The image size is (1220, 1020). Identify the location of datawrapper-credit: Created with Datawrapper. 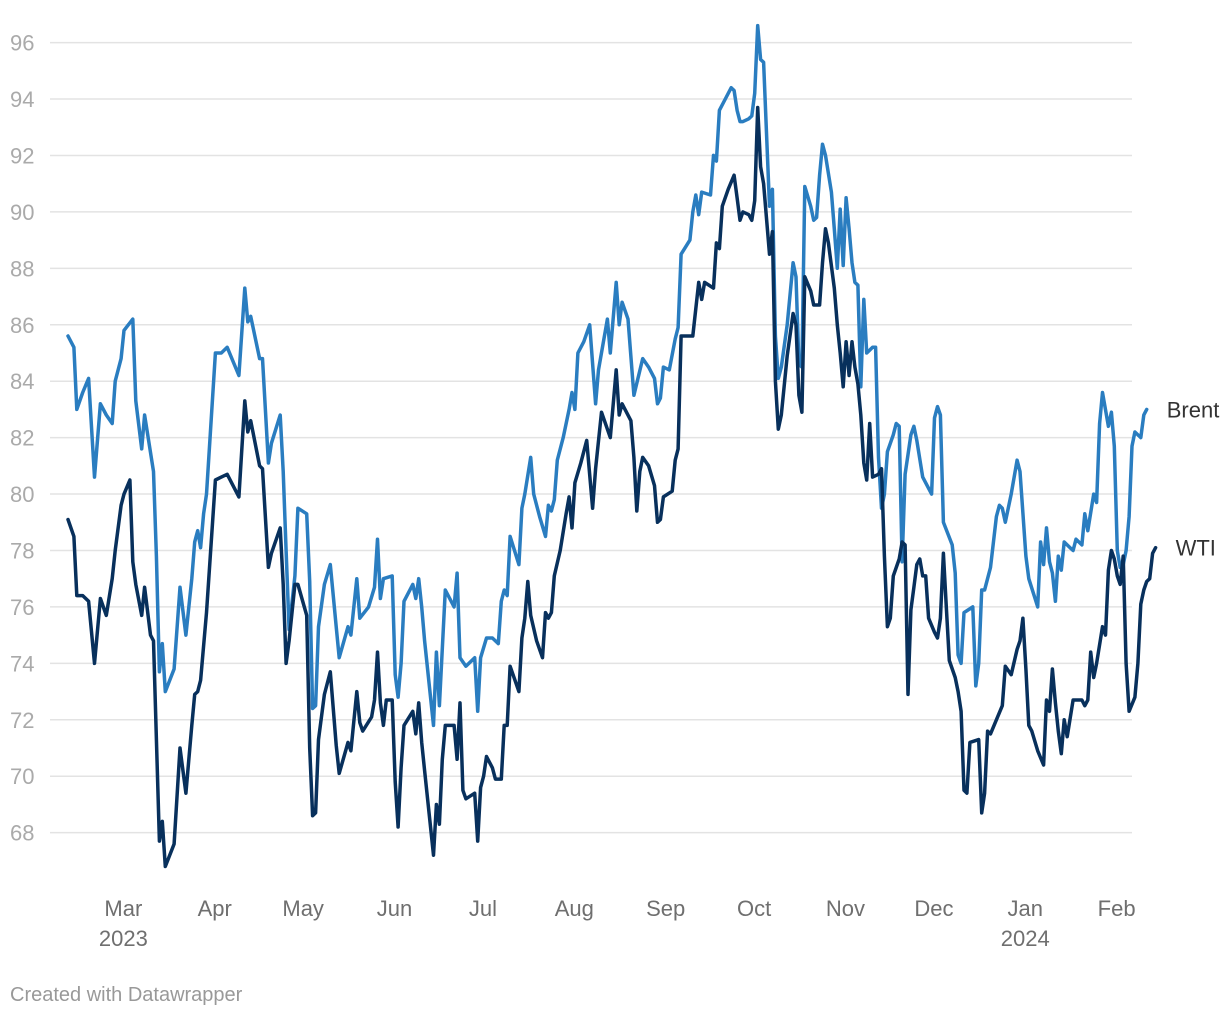
(126, 995).